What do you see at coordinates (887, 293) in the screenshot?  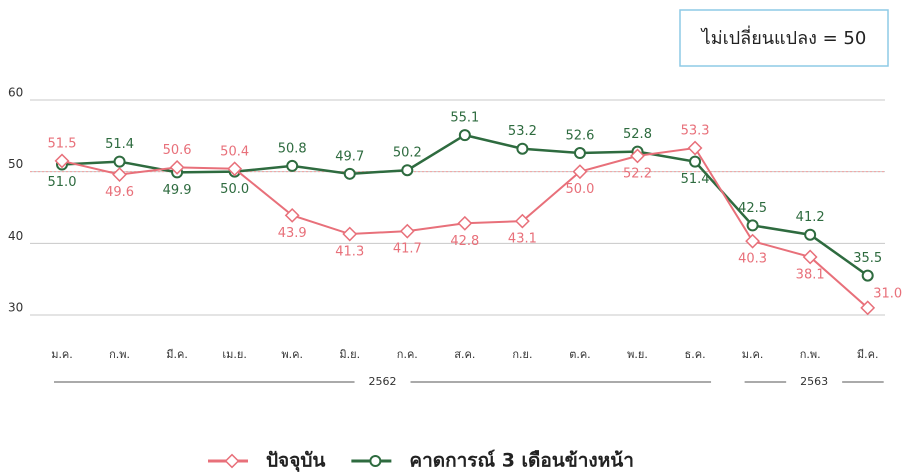 I see `data-label: 31.0` at bounding box center [887, 293].